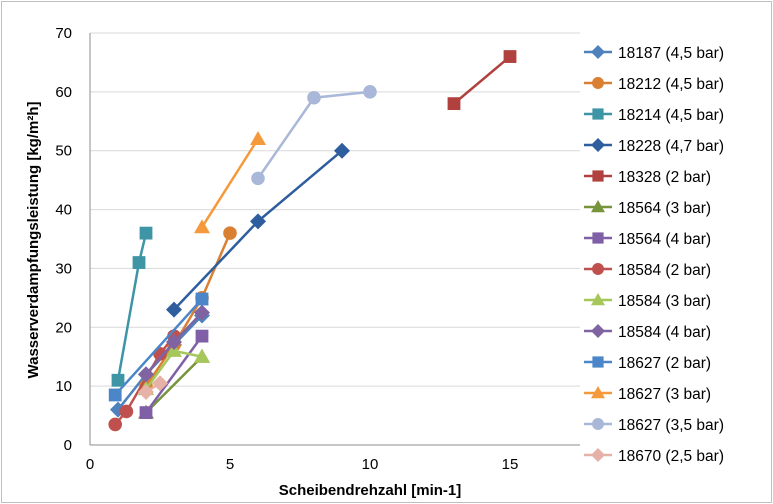 The image size is (773, 504). I want to click on legend-label: 18187 (4,5 bar), so click(671, 53).